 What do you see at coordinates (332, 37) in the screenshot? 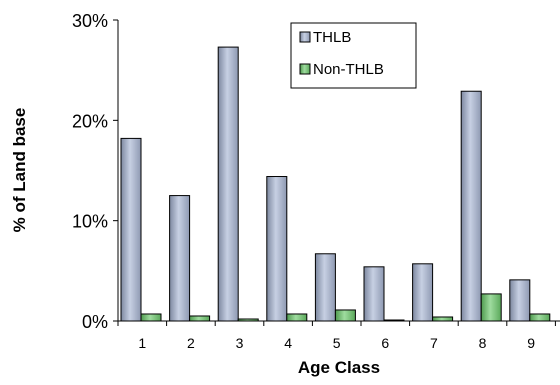
I see `legend-label-thlb: THLB` at bounding box center [332, 37].